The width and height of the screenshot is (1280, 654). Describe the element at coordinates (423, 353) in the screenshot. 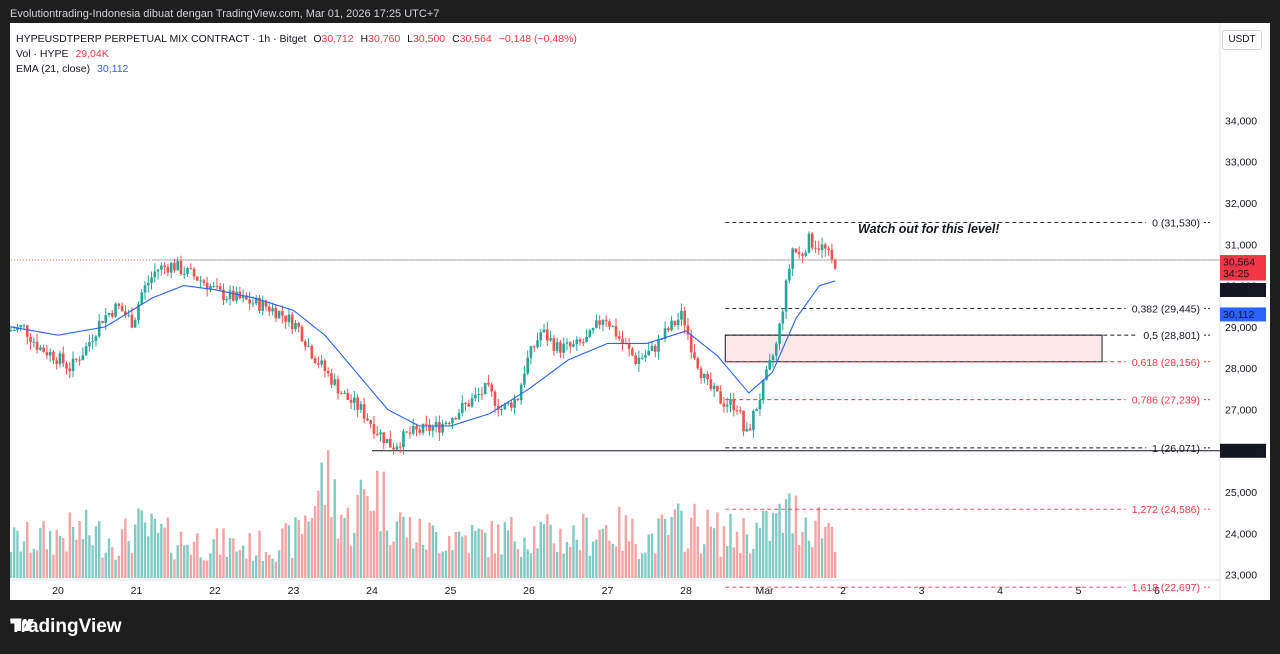

I see `ema-line` at that location.